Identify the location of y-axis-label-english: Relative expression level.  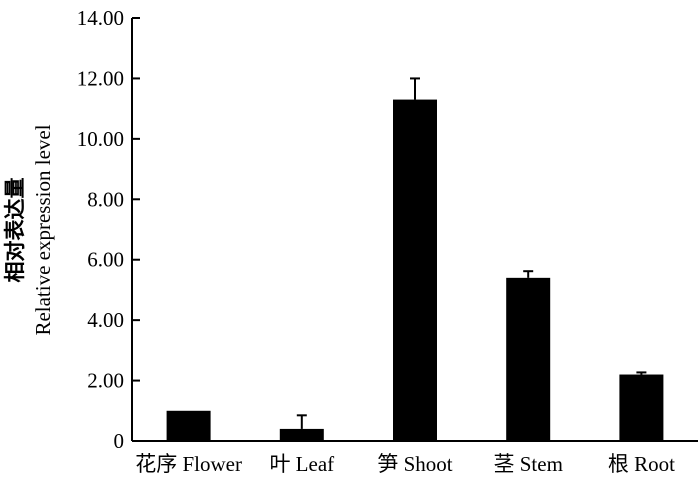
(43, 229).